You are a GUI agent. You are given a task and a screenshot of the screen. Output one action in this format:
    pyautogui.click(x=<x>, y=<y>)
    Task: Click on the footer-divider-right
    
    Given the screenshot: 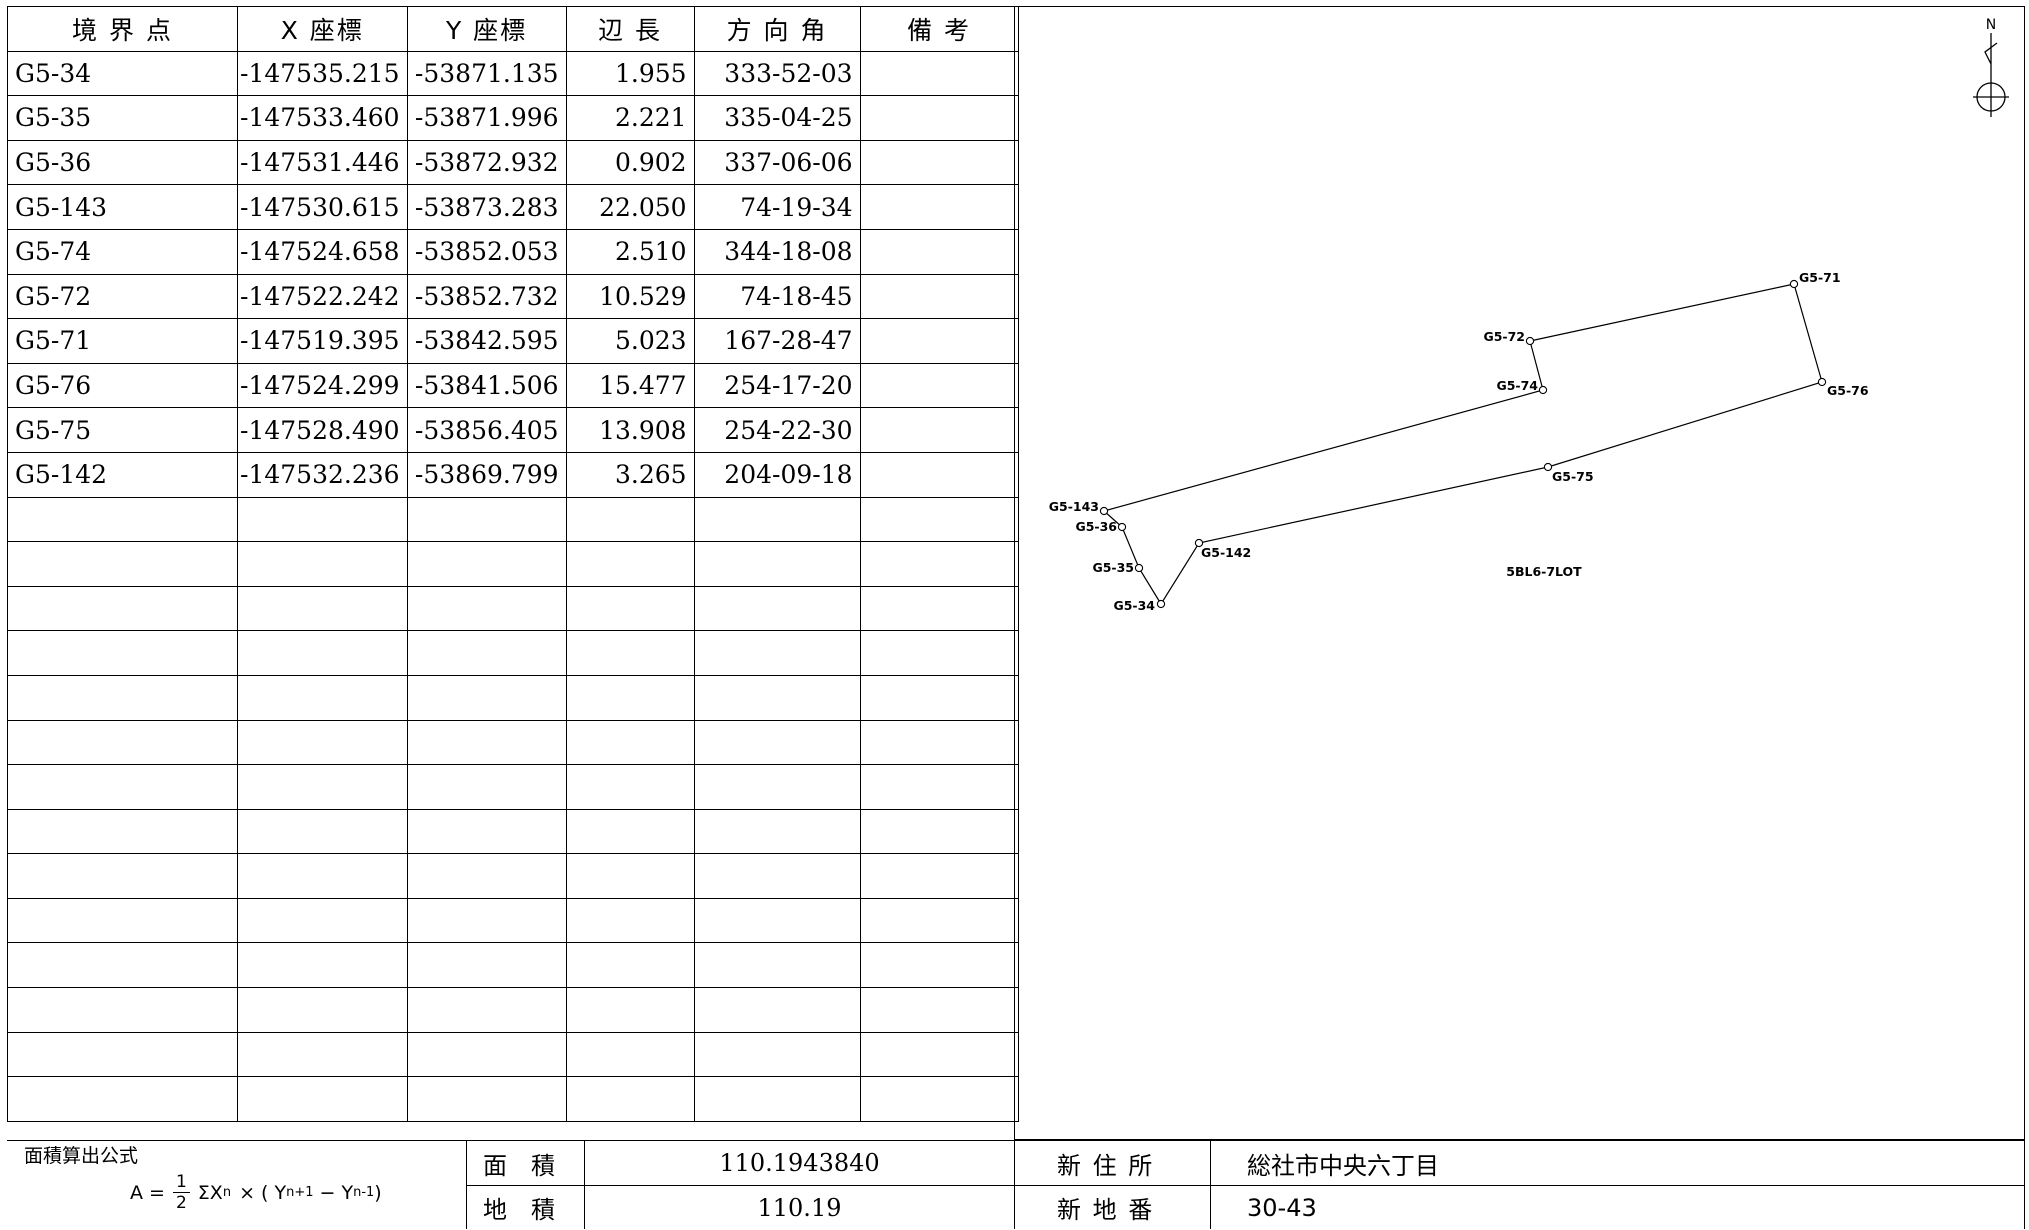 What is the action you would take?
    pyautogui.click(x=1519, y=1185)
    